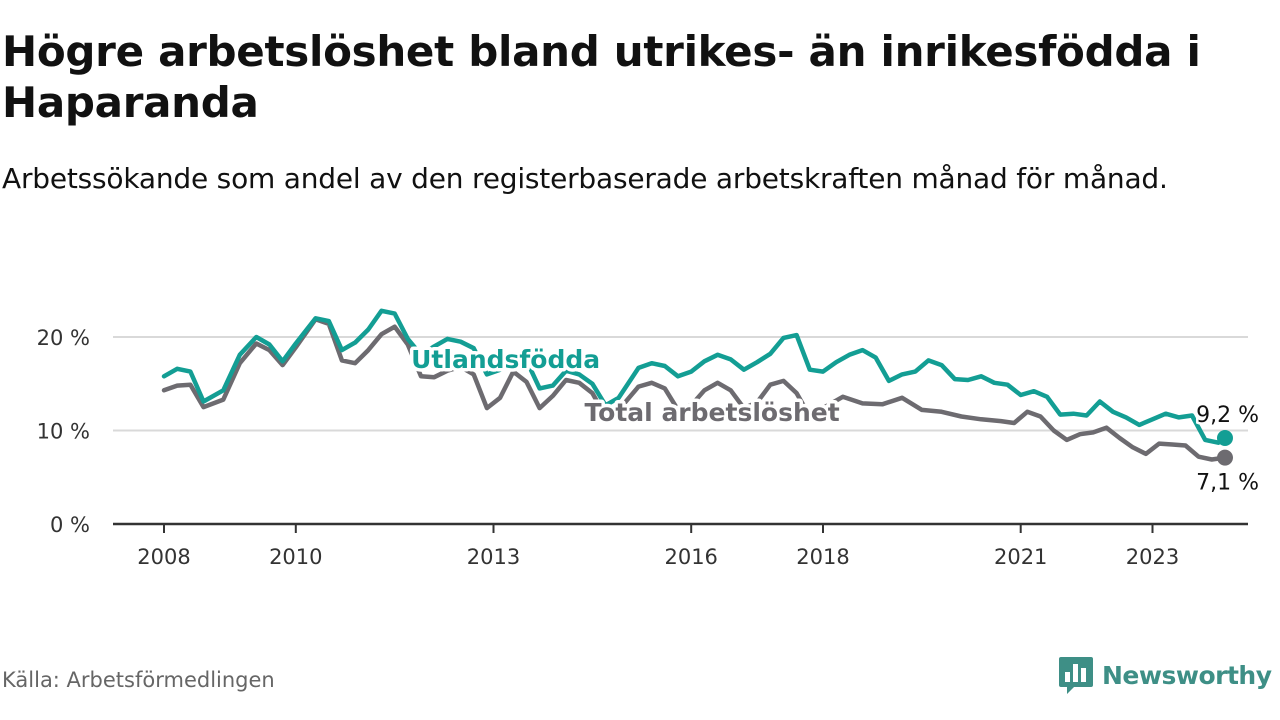  What do you see at coordinates (822, 557) in the screenshot?
I see `x-tick-label: 2018` at bounding box center [822, 557].